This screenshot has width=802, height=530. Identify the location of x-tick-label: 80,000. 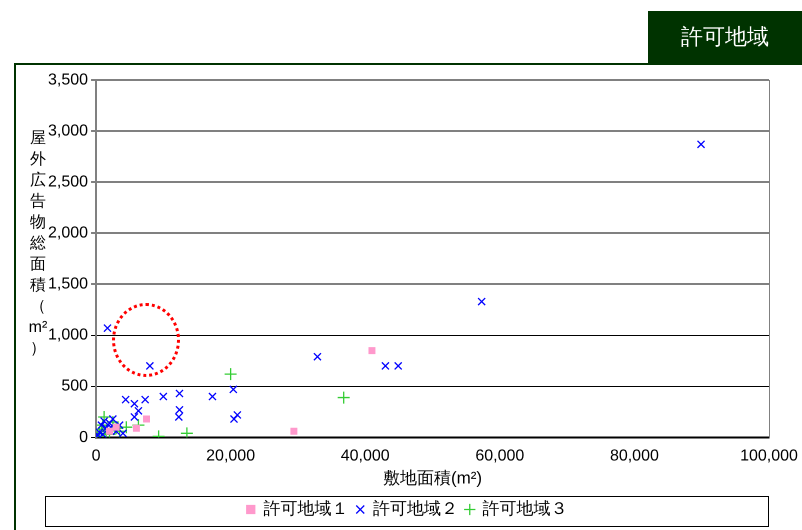
(634, 455).